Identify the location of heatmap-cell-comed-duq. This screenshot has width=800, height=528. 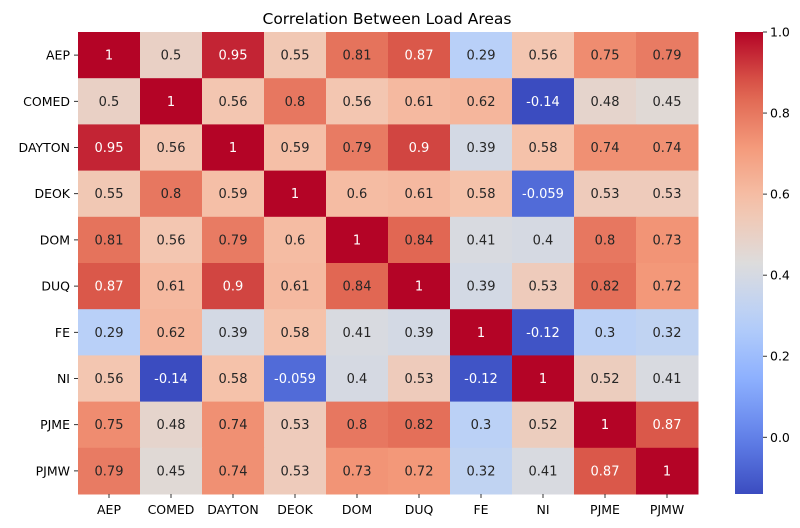
(419, 101).